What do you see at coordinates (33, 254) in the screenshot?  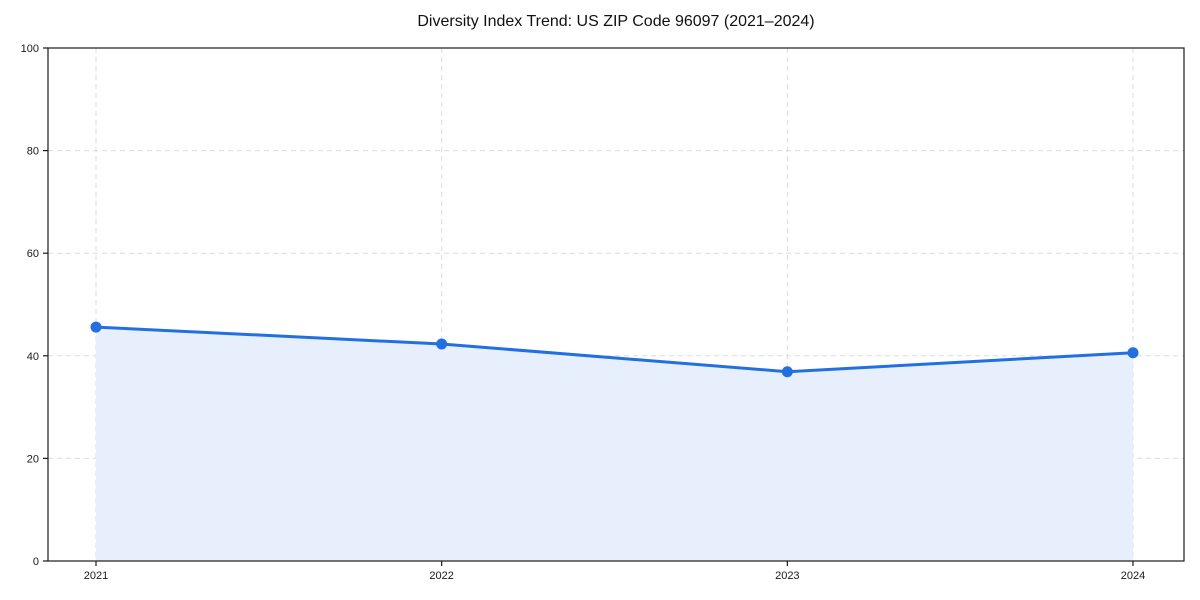 I see `y-tick-label-60: 60` at bounding box center [33, 254].